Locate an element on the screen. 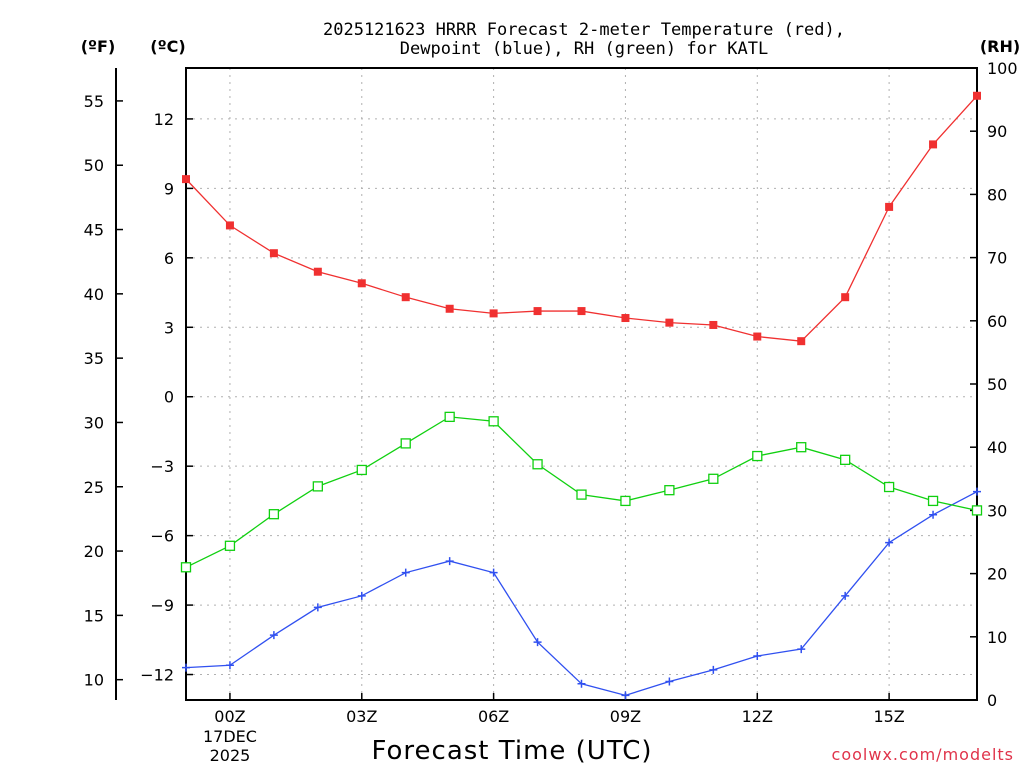  fahrenheit-tick-label: 25 is located at coordinates (94, 487).